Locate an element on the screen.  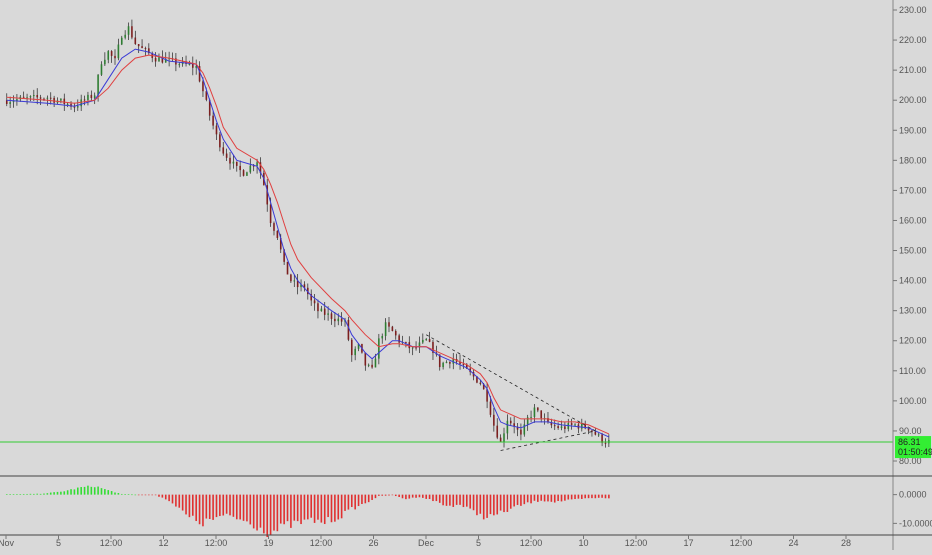
bar-countdown-label: 01:50:49 is located at coordinates (915, 452).